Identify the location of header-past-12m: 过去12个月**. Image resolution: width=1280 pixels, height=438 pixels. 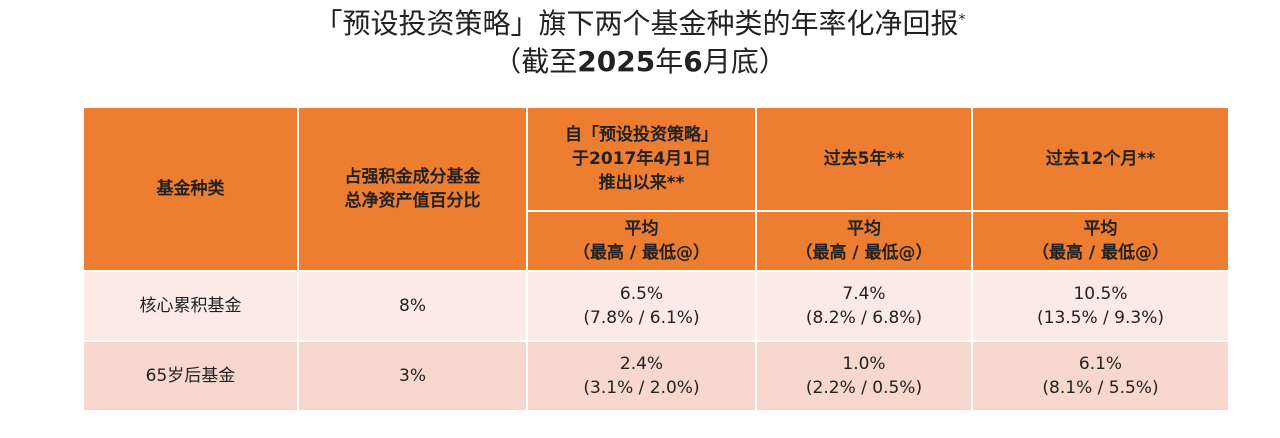
(1100, 159).